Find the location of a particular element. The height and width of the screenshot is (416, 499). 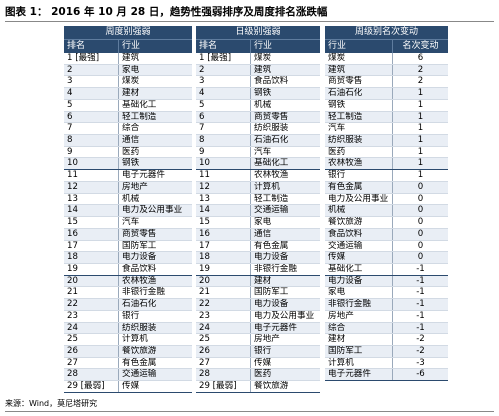

table-row: 交通运输 0 is located at coordinates (386, 246).